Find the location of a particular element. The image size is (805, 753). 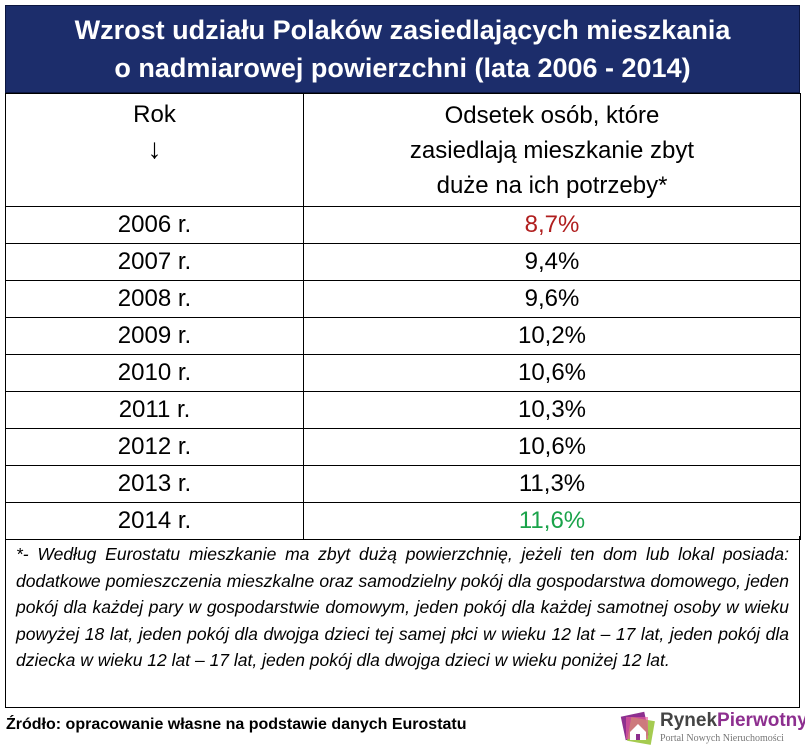

year-cell: 2010 r. is located at coordinates (154, 373).